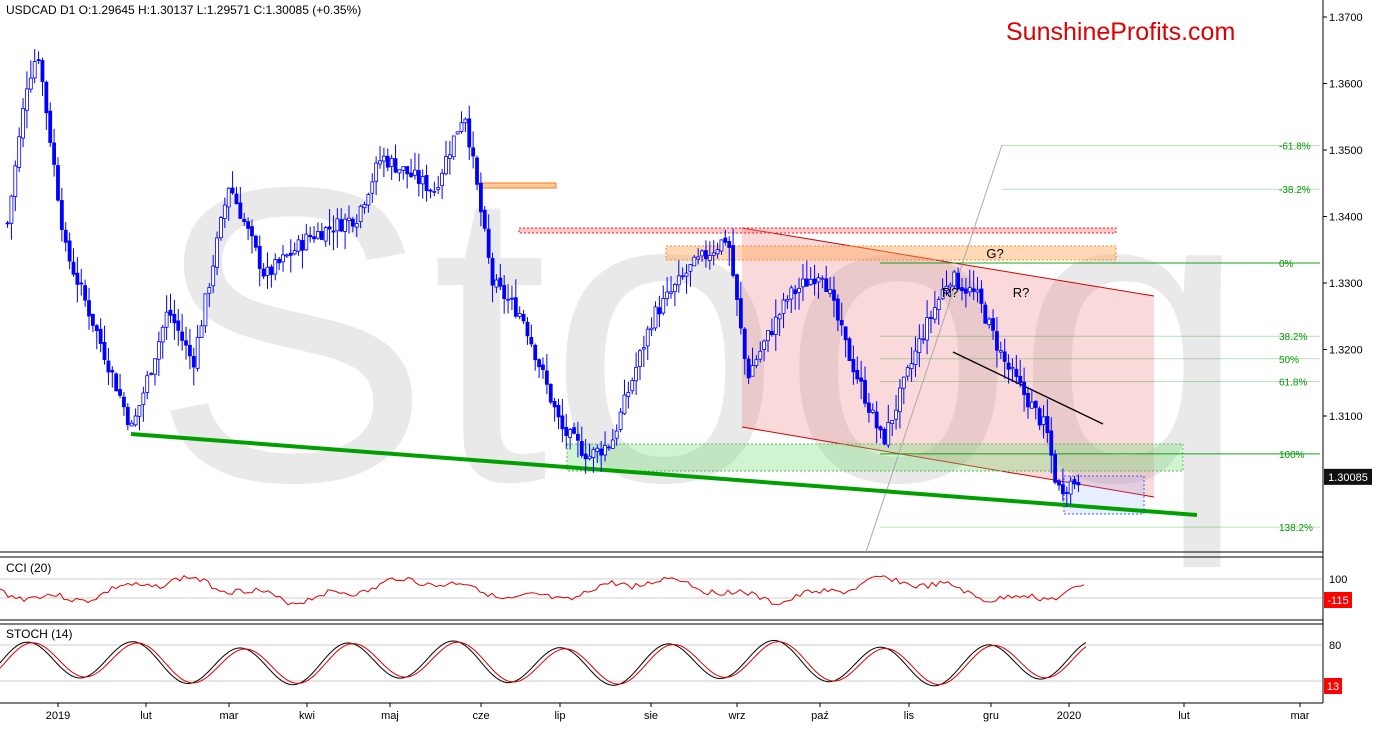 Image resolution: width=1383 pixels, height=737 pixels. I want to click on cci-value-label: -115, so click(1337, 601).